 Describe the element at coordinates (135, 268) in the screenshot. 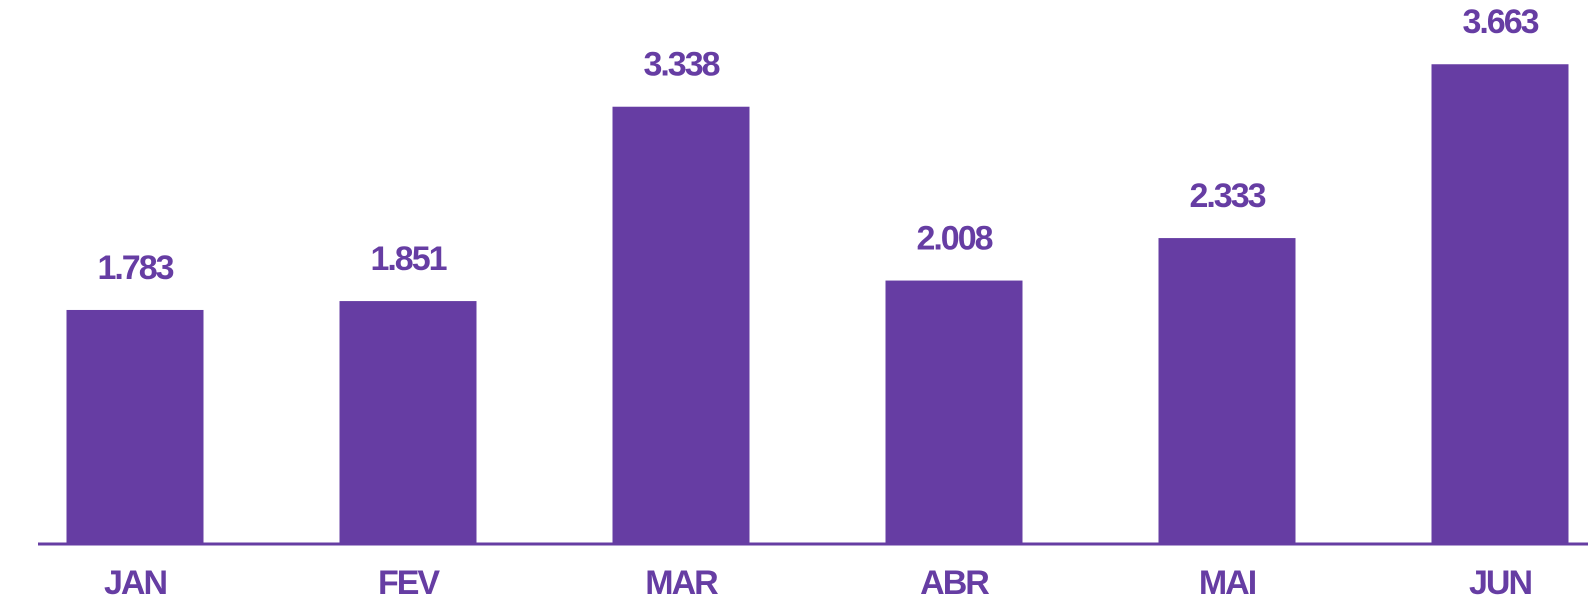

I see `value-label: 1.783` at that location.